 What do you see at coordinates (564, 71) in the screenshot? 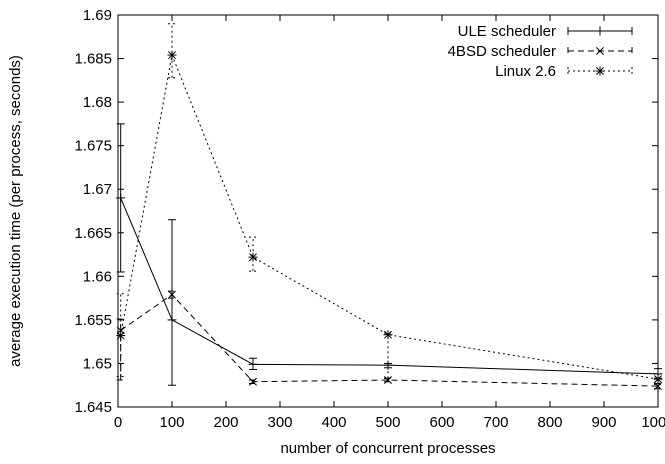
I see `legend-item: Linux 2.6` at bounding box center [564, 71].